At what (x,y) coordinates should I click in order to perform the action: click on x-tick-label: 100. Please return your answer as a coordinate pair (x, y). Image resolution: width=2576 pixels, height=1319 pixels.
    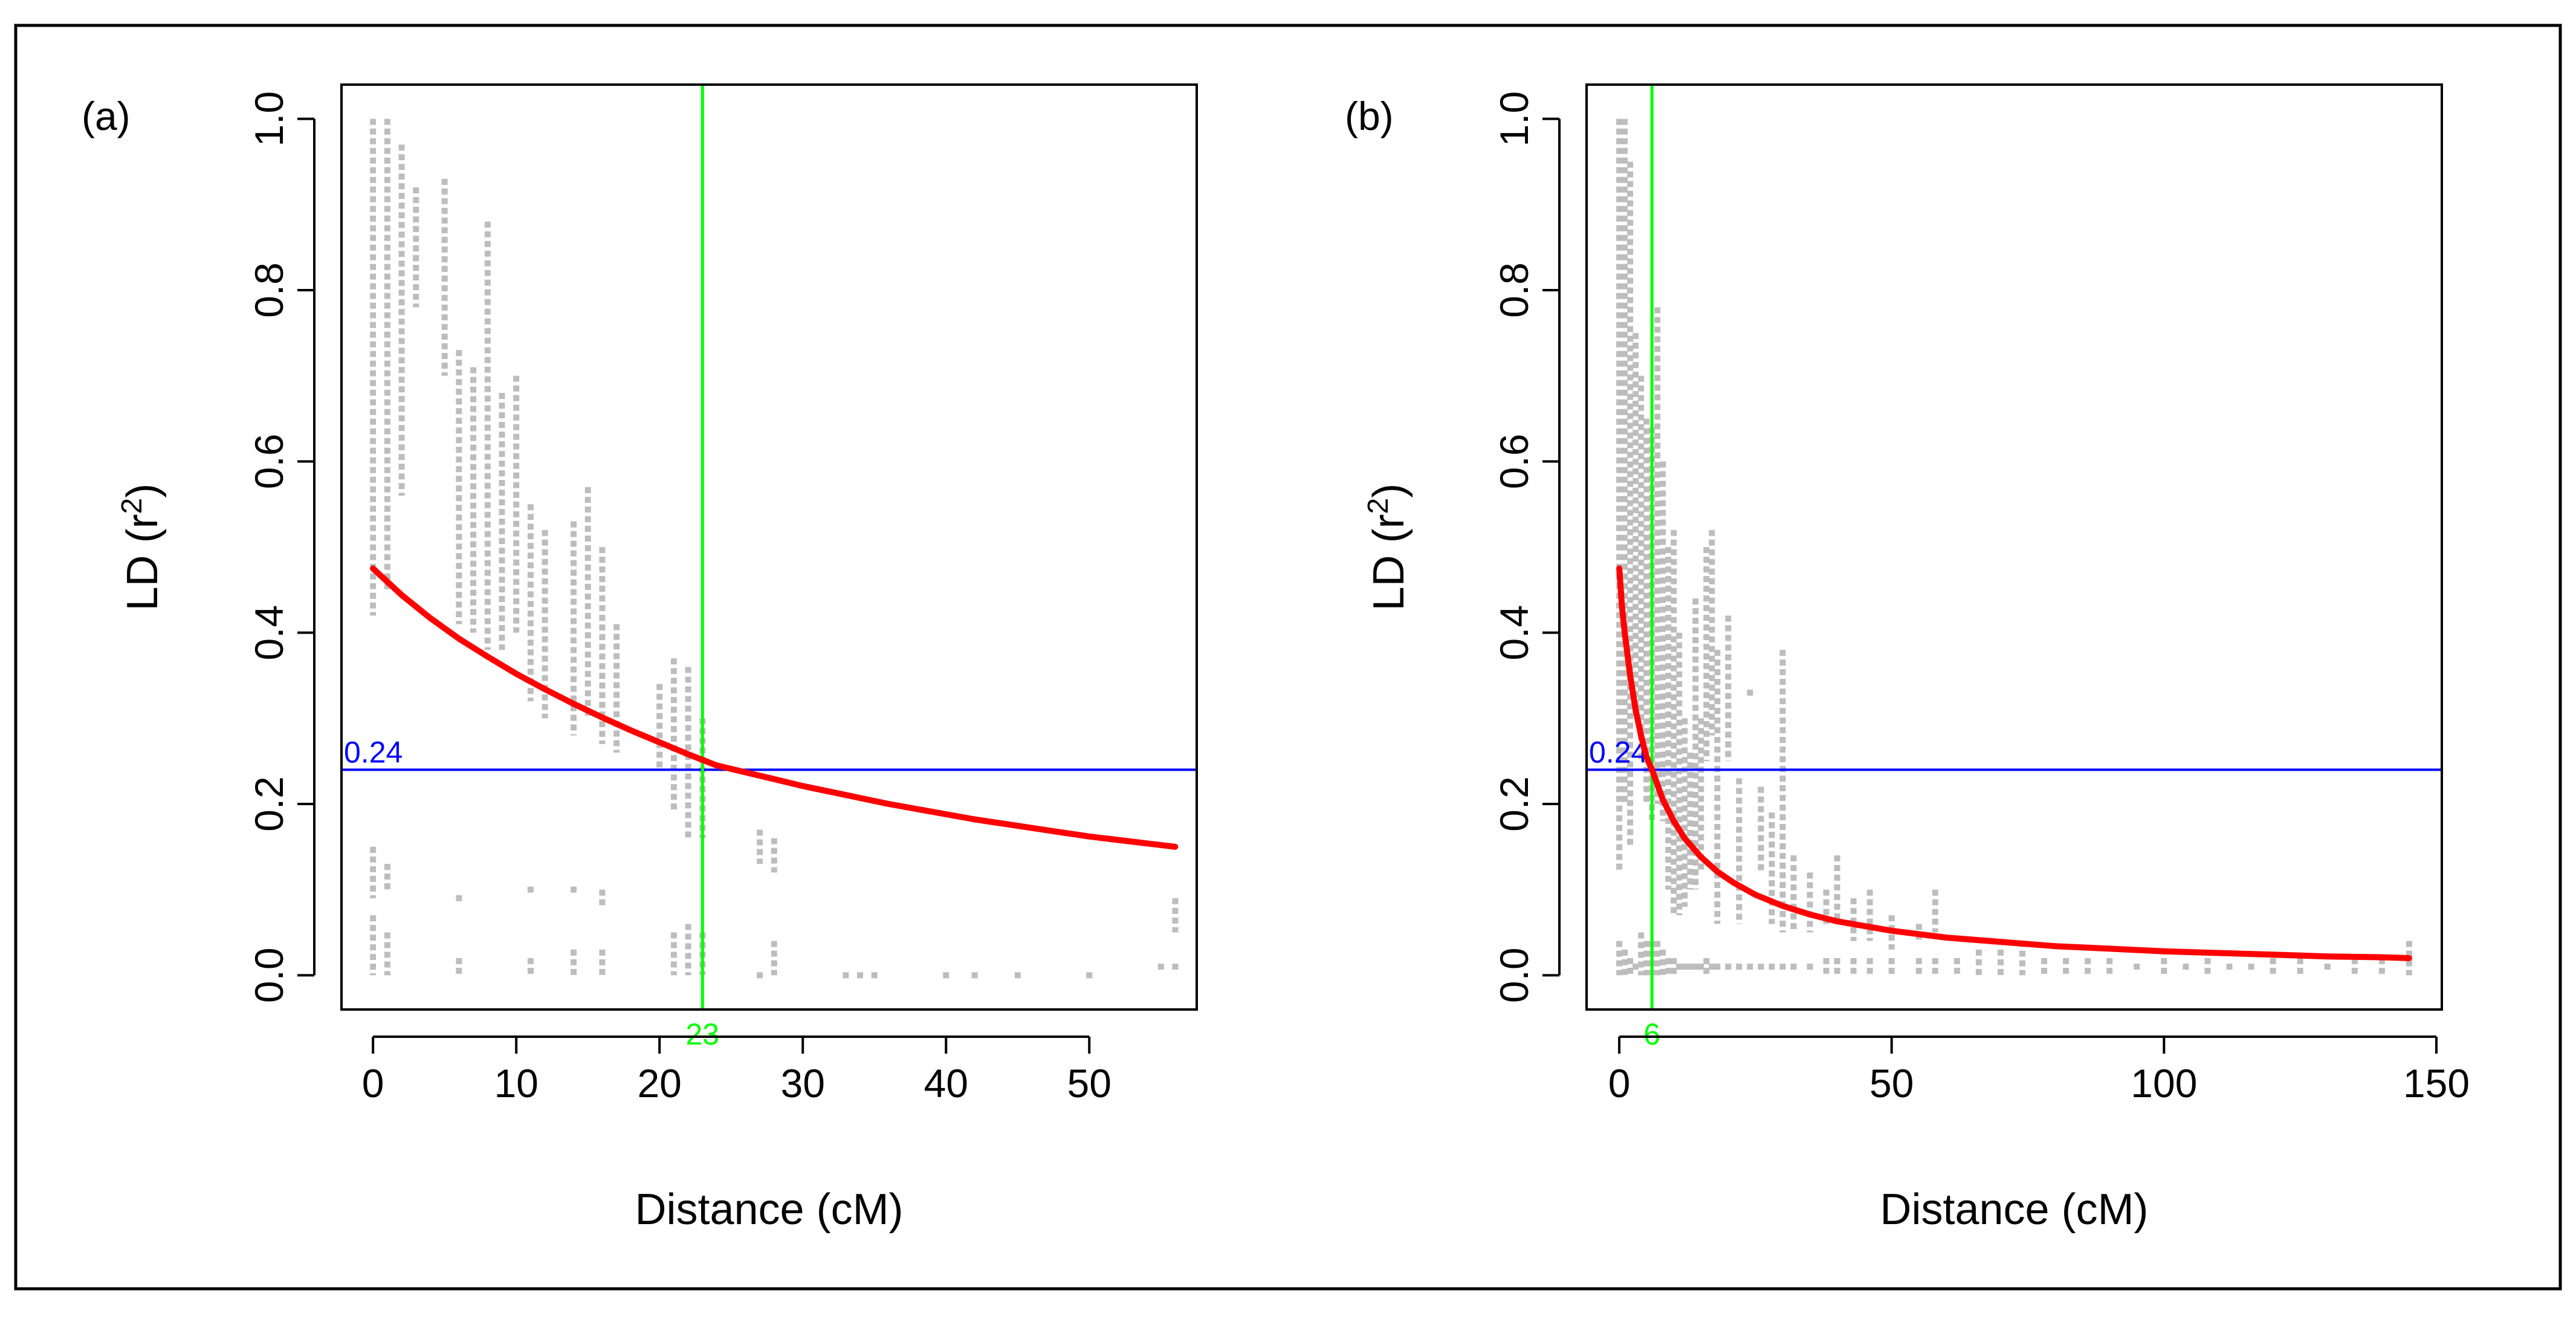
    Looking at the image, I should click on (2164, 1083).